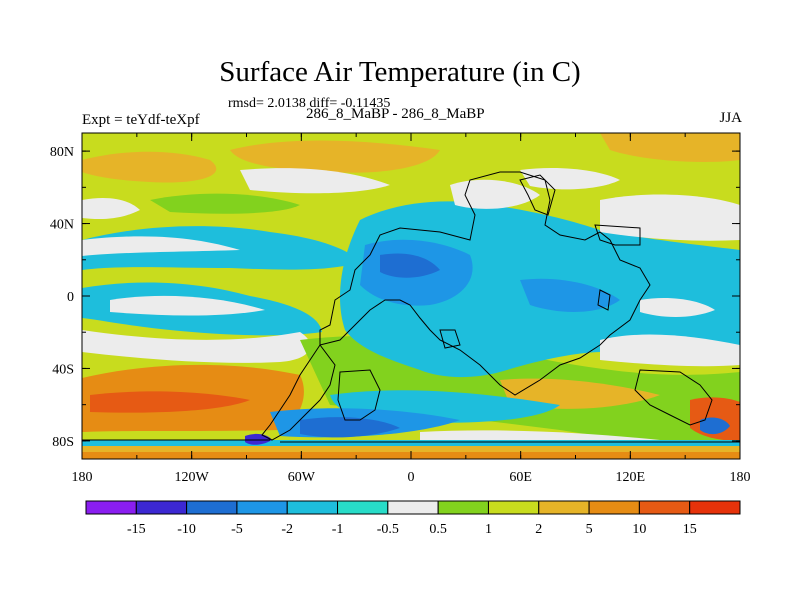 This screenshot has height=600, width=800. Describe the element at coordinates (400, 72) in the screenshot. I see `map-title: Surface Air Temperature (in C)` at that location.